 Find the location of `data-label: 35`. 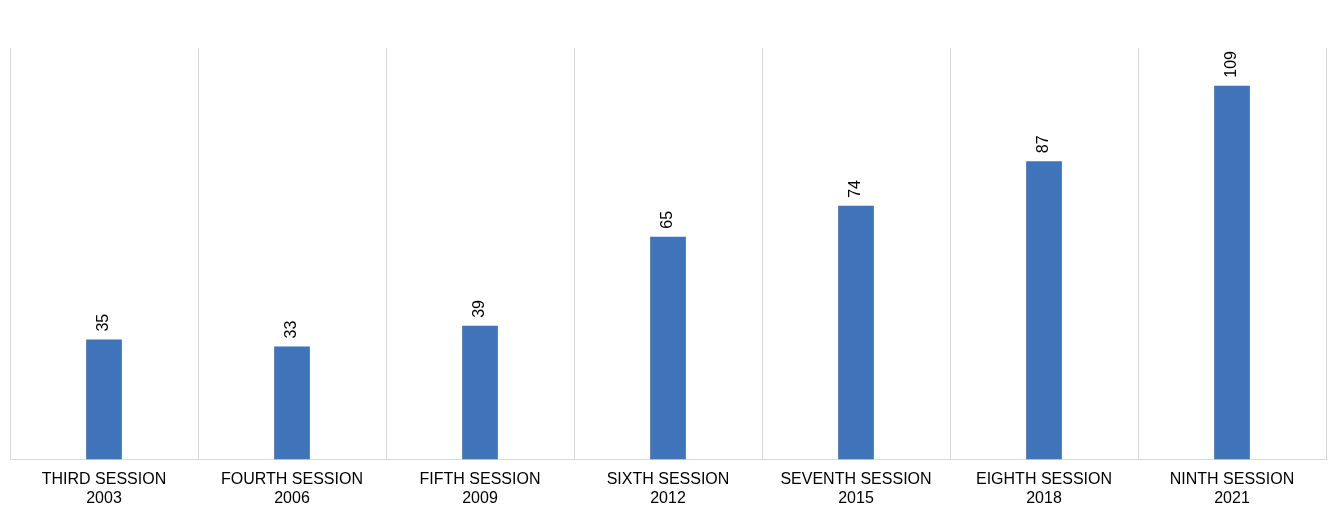

data-label: 35 is located at coordinates (103, 322).